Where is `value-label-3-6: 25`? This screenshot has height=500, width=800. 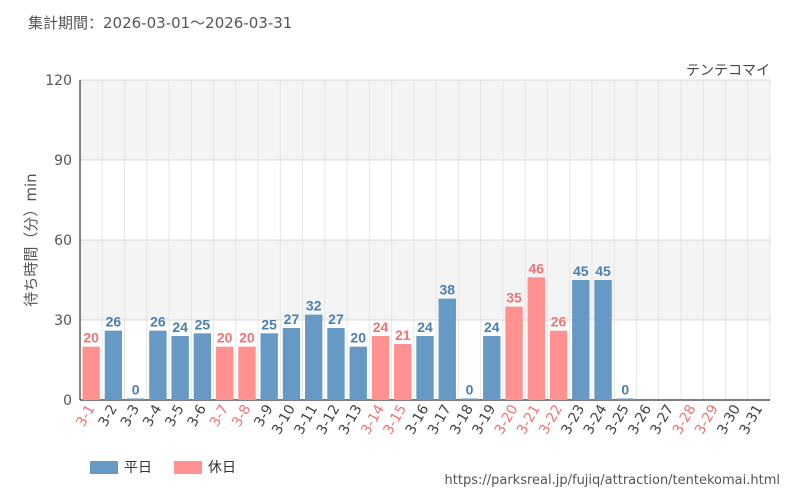
value-label-3-6: 25 is located at coordinates (203, 324).